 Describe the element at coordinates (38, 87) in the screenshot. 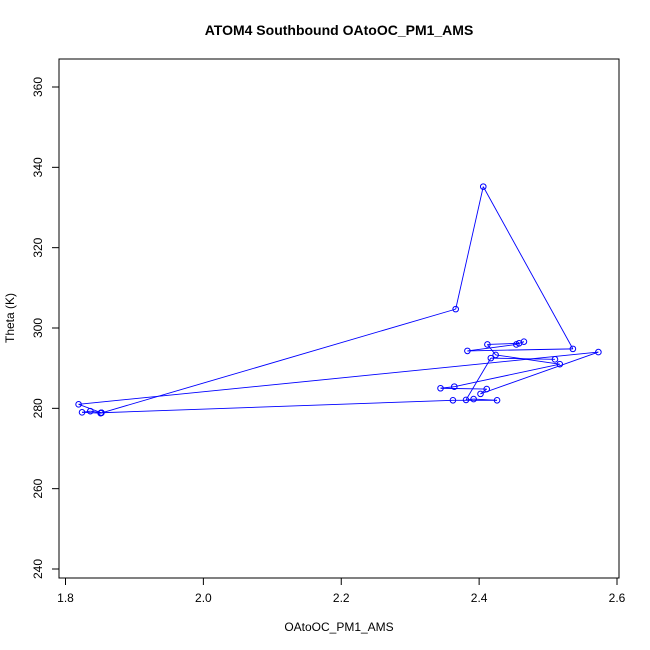

I see `y-tick-label: 360` at that location.